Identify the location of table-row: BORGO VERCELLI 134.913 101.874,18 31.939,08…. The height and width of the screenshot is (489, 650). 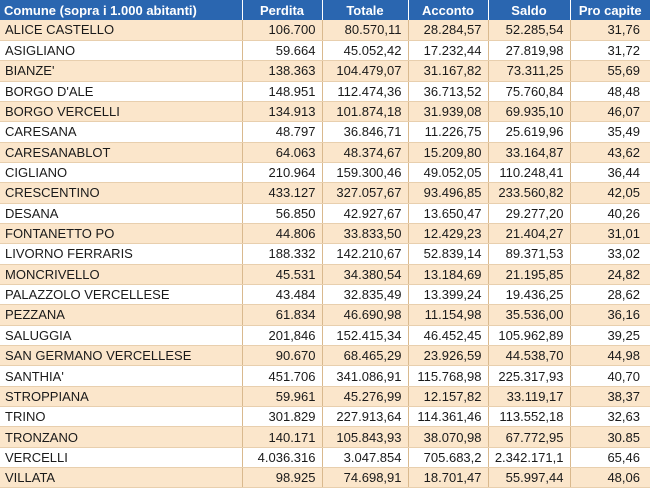
(325, 112).